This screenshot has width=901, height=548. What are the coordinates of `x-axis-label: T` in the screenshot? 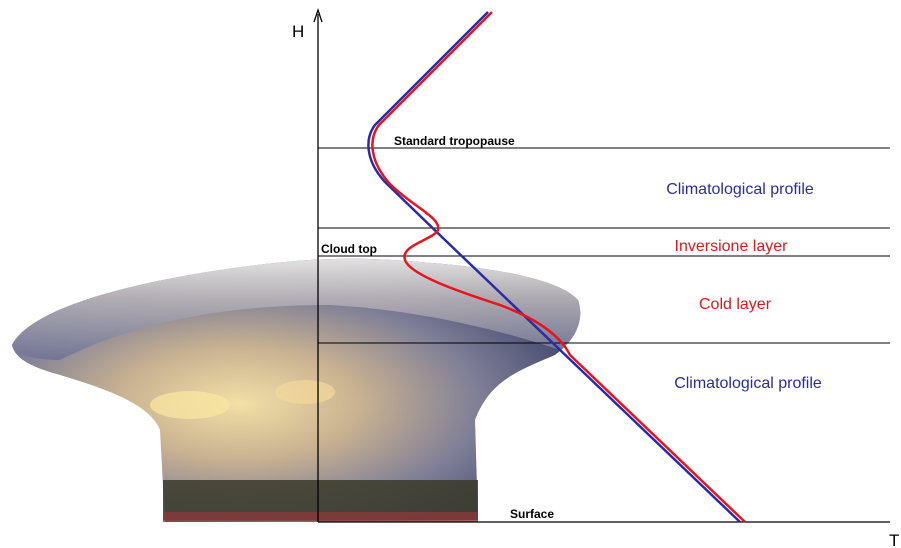 It's located at (894, 539).